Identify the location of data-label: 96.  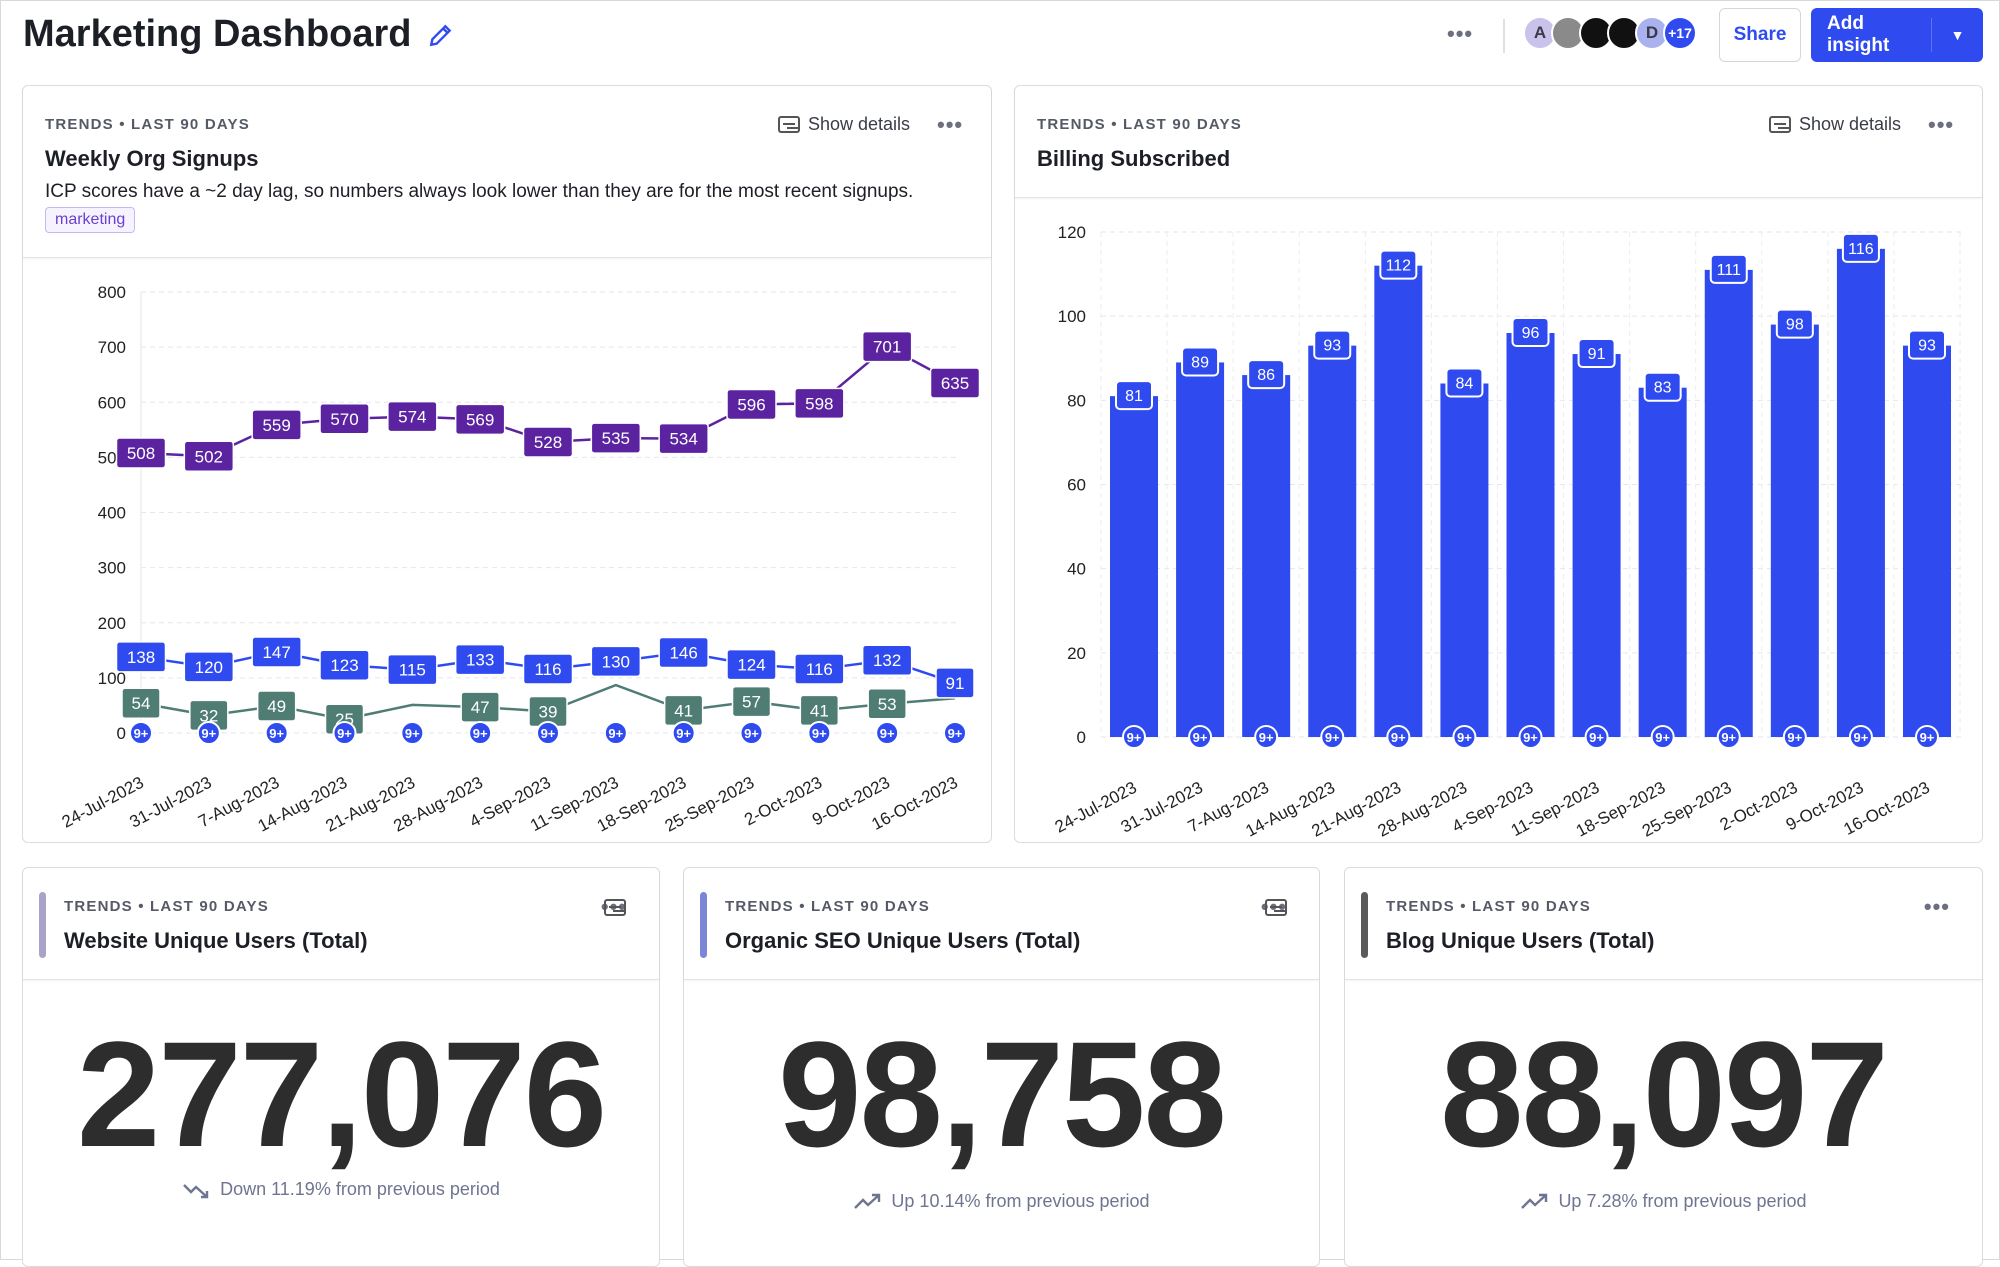
(1531, 333).